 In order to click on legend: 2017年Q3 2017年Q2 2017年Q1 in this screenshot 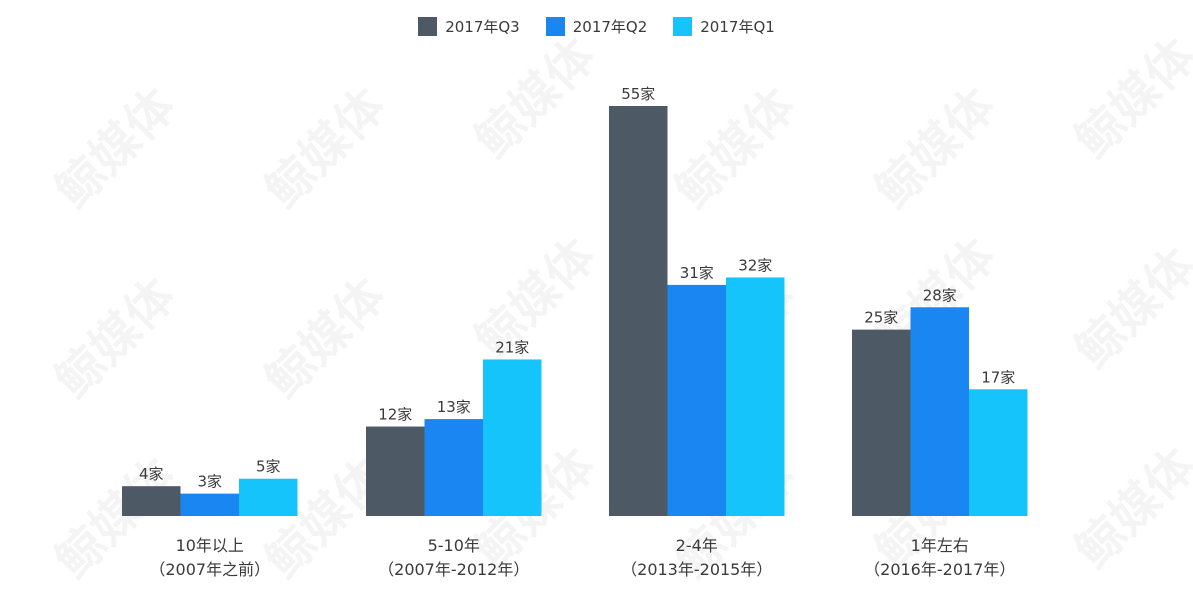, I will do `click(596, 26)`.